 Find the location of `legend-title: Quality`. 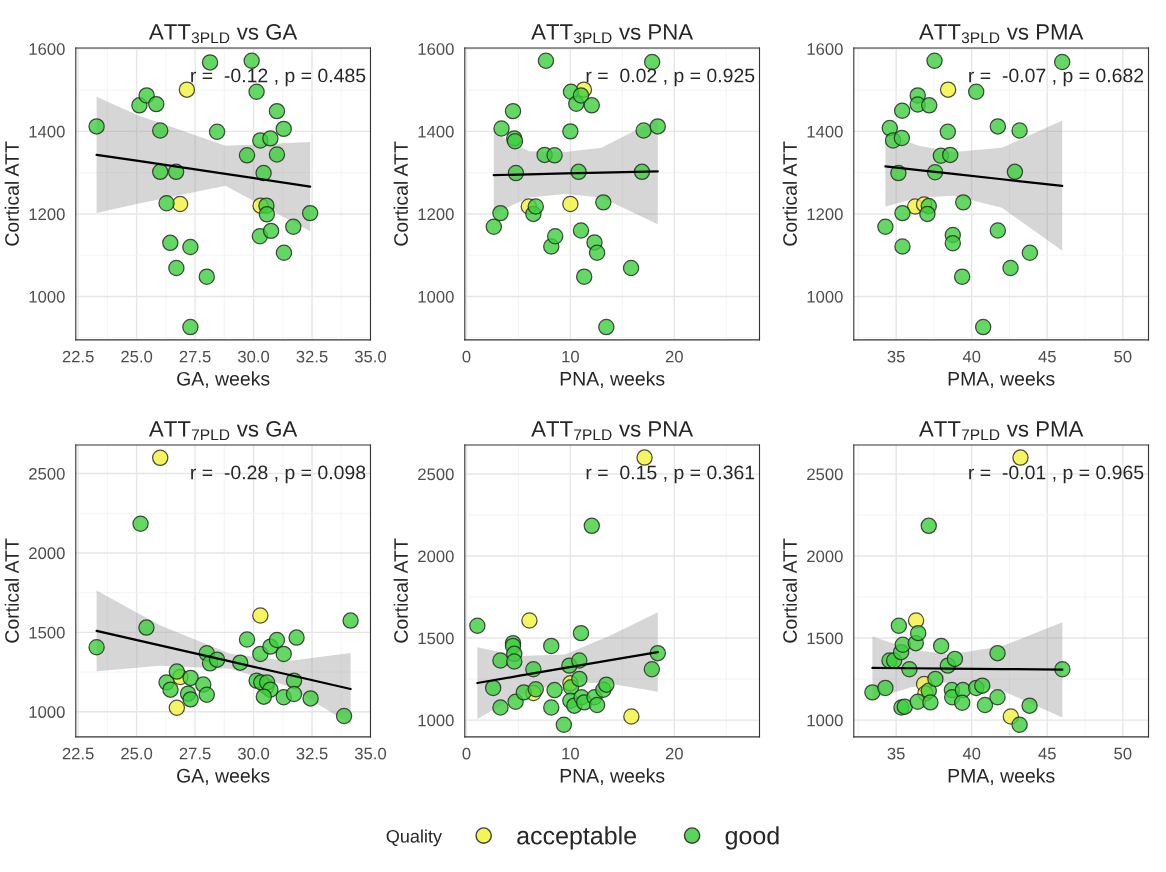

legend-title: Quality is located at coordinates (414, 838).